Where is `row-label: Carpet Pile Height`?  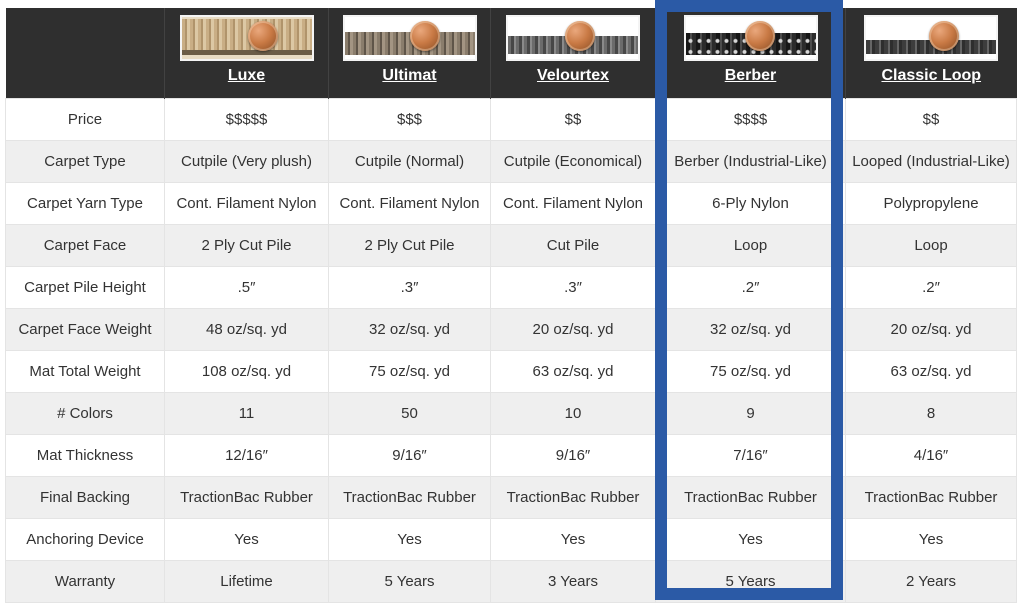 row-label: Carpet Pile Height is located at coordinates (85, 287).